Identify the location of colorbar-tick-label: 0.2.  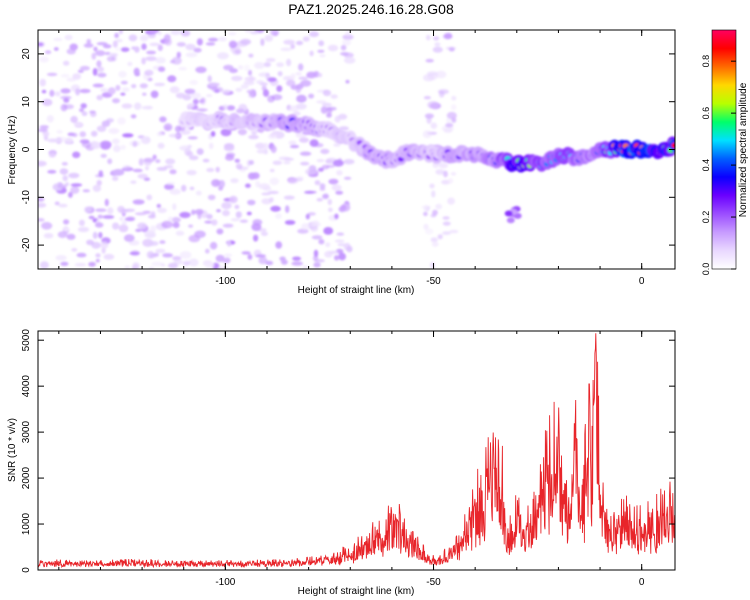
(706, 217).